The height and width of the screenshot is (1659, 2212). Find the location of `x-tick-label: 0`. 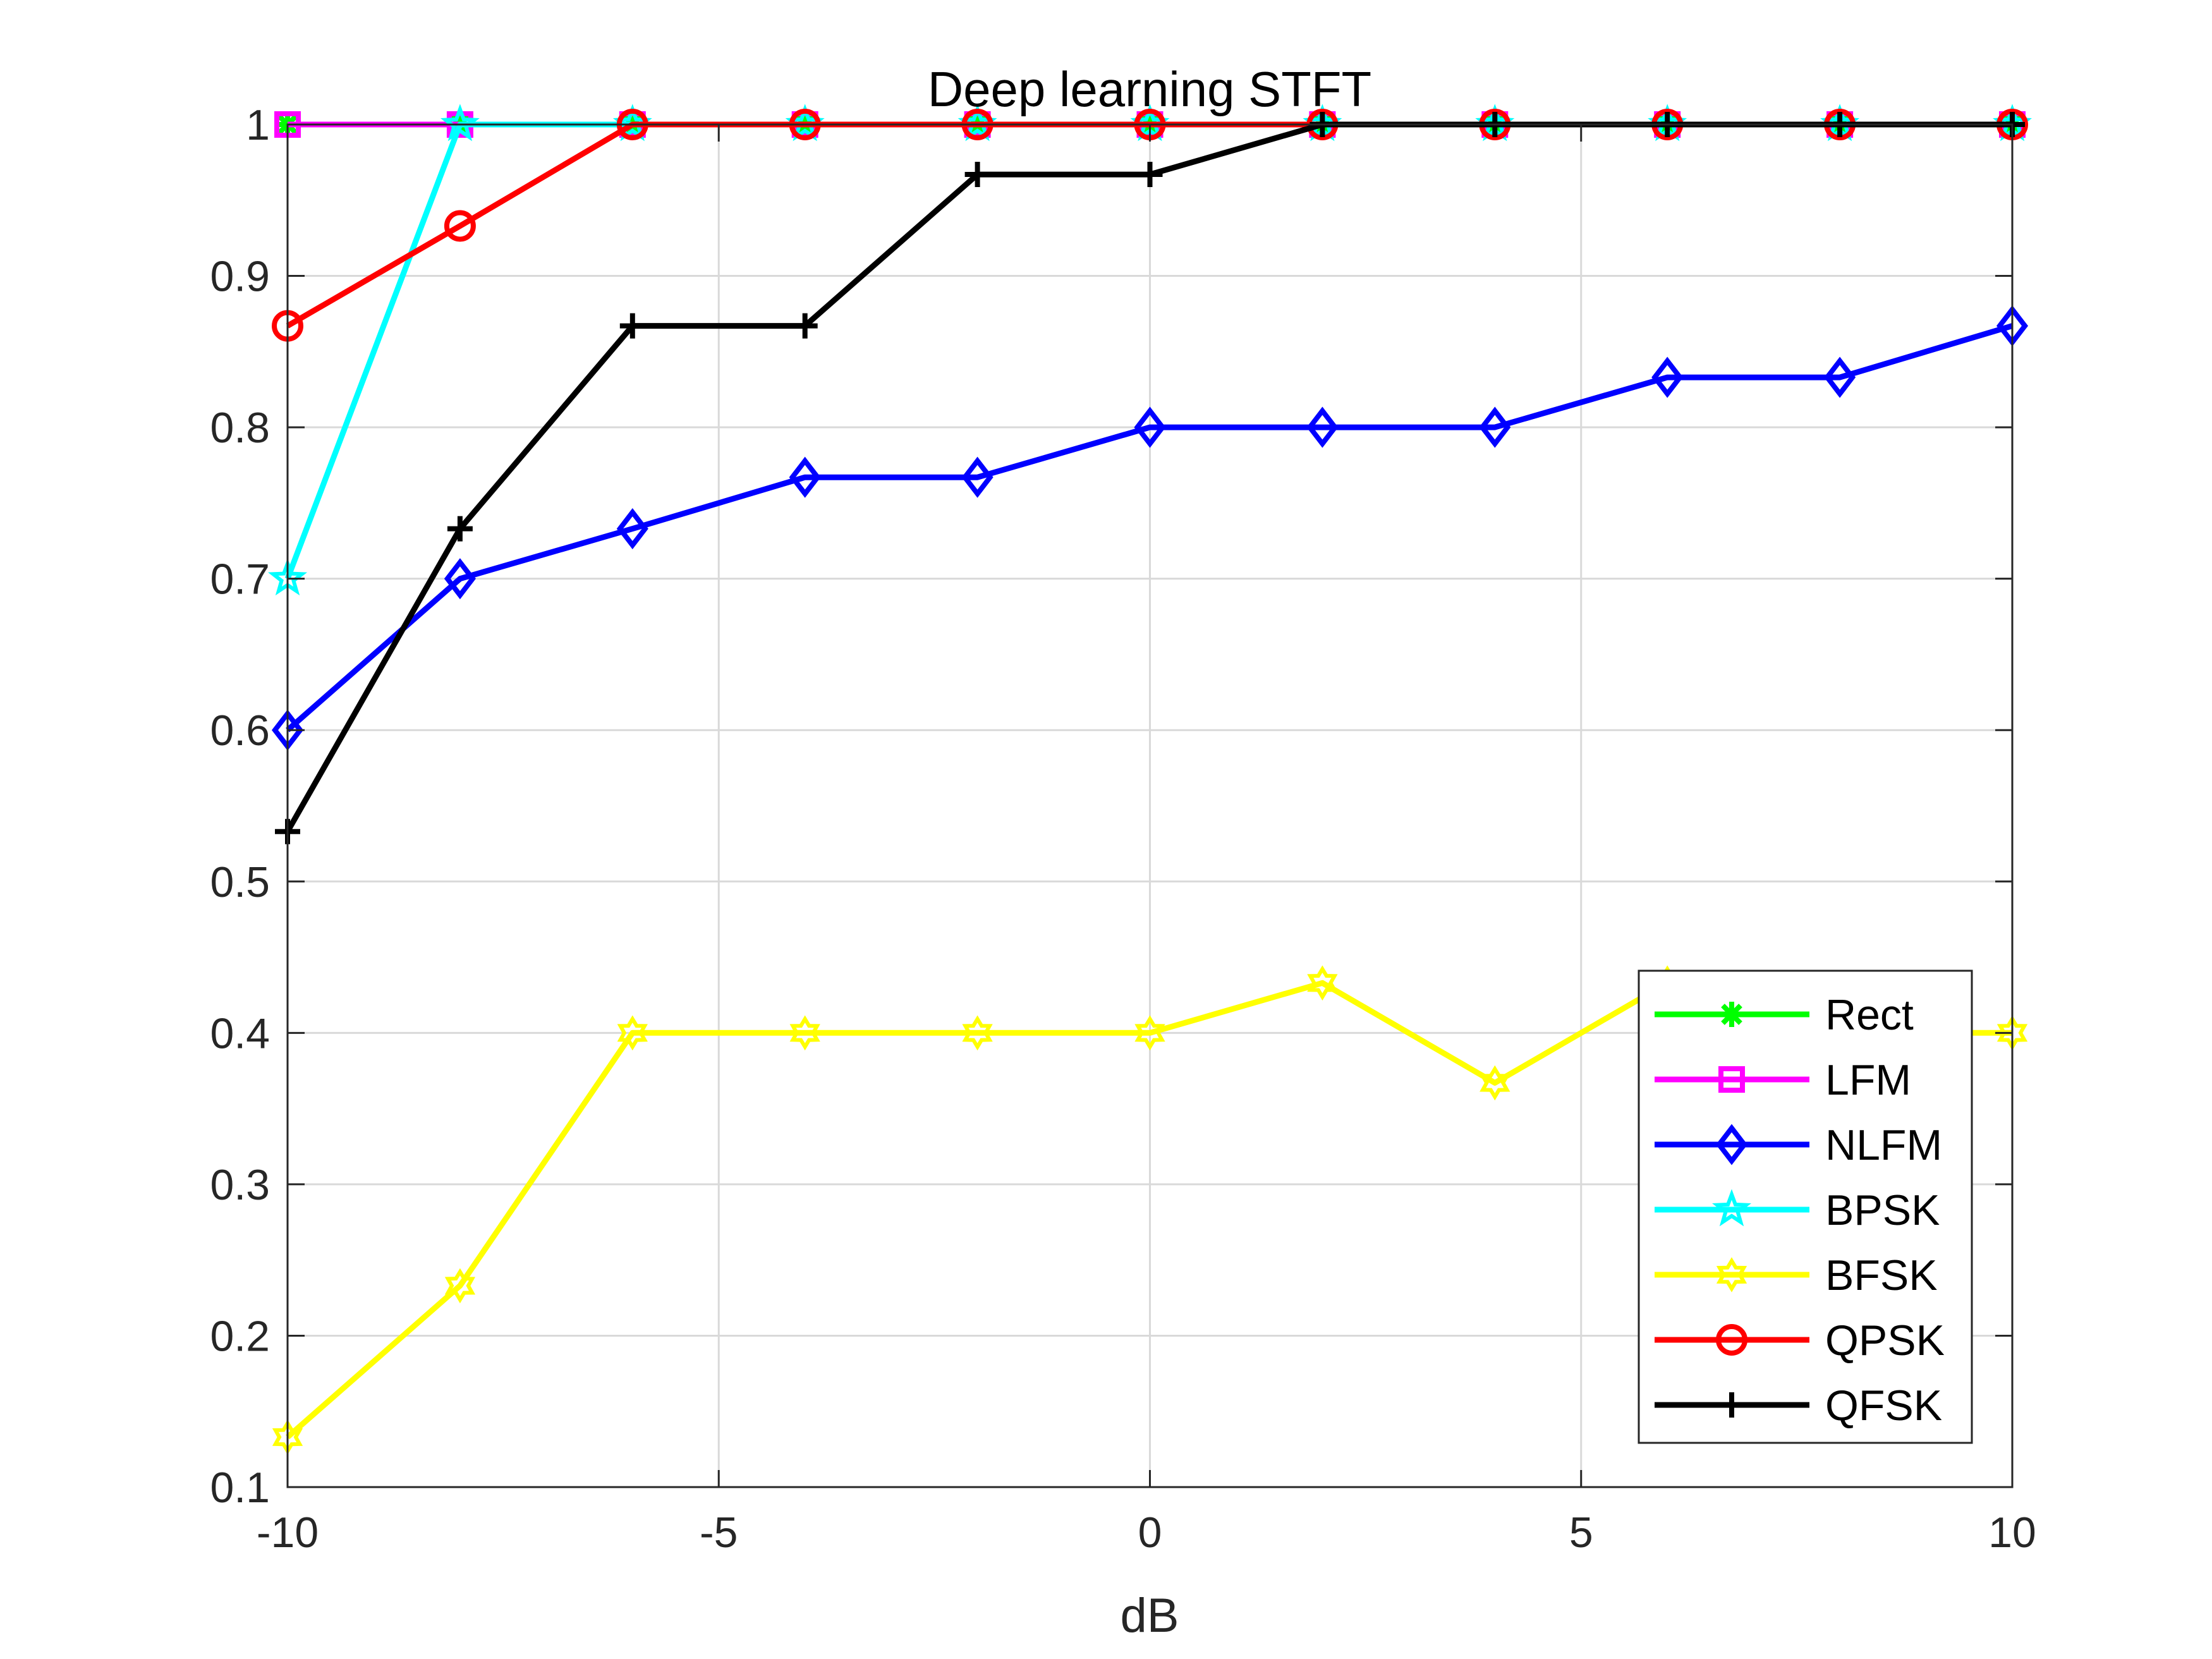

x-tick-label: 0 is located at coordinates (1150, 1533).